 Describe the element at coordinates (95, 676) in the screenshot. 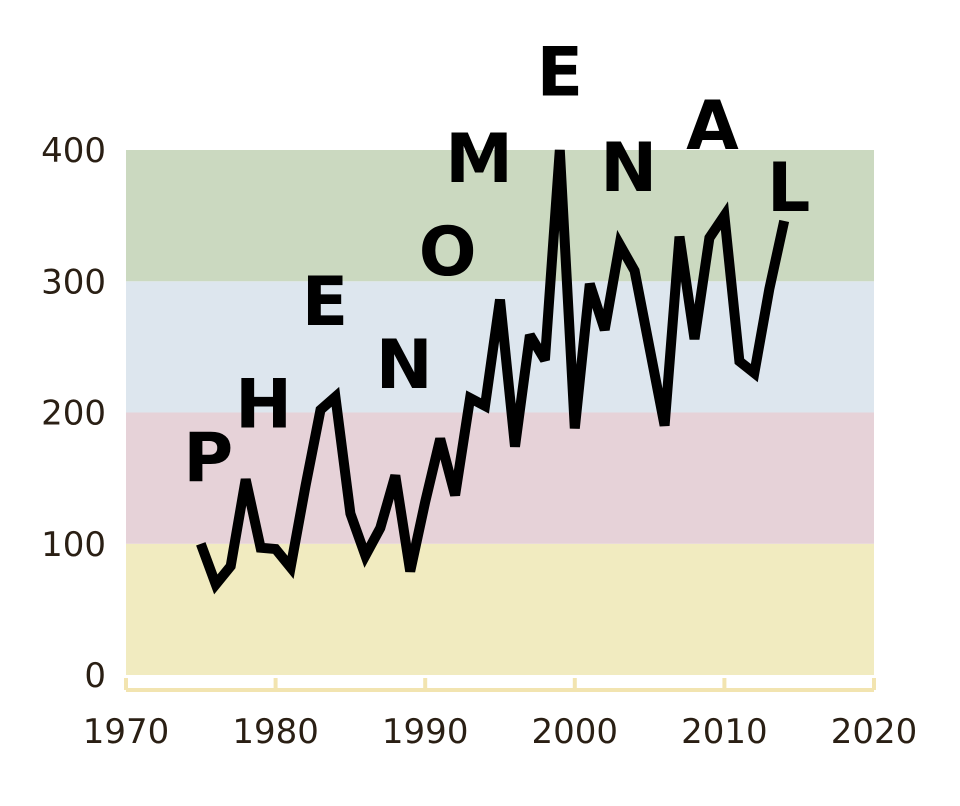

I see `y-tick-label: 0` at that location.